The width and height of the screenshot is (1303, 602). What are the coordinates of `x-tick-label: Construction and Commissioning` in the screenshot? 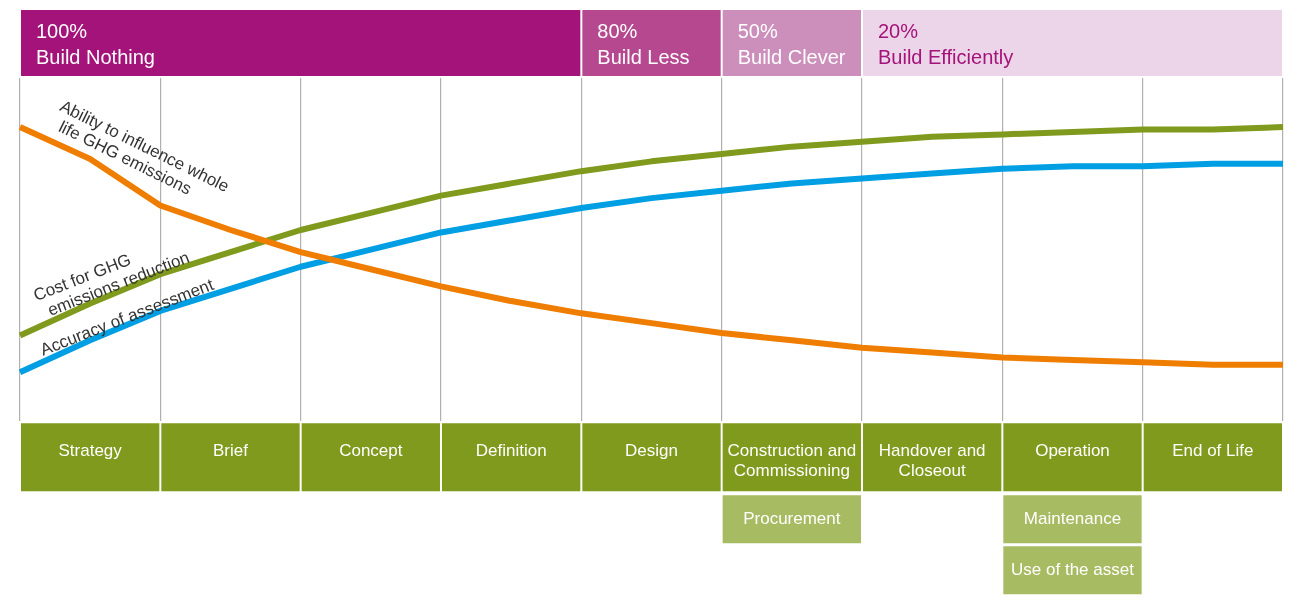 It's located at (792, 461).